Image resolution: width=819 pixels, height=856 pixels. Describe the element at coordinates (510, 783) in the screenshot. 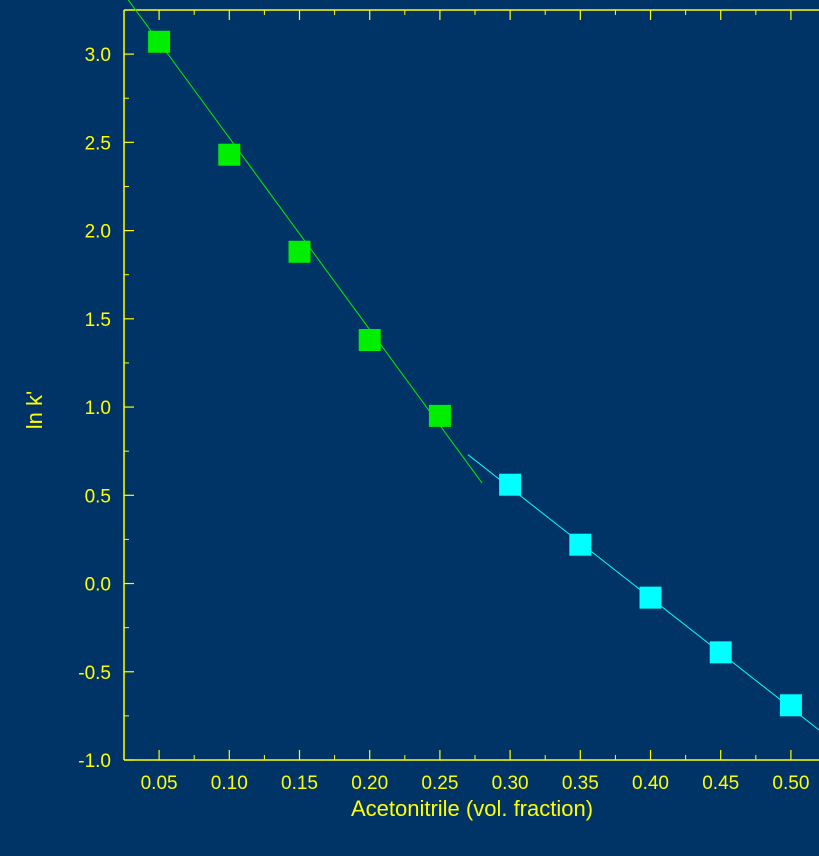

I see `x-tick-label: 0.30` at that location.